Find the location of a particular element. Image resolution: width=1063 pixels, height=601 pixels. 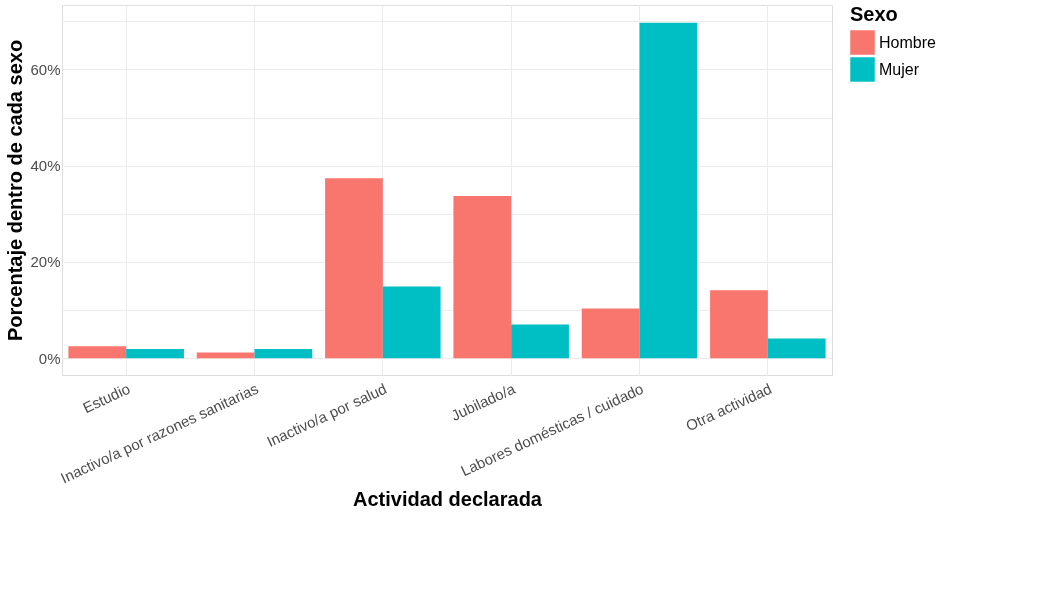

x-axis-title: Actividad declarada is located at coordinates (448, 499).